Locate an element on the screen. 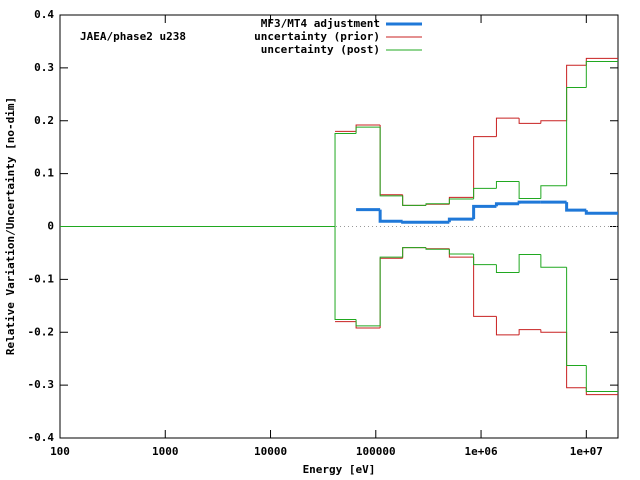  x-tick-label: 1e+07 is located at coordinates (586, 451).